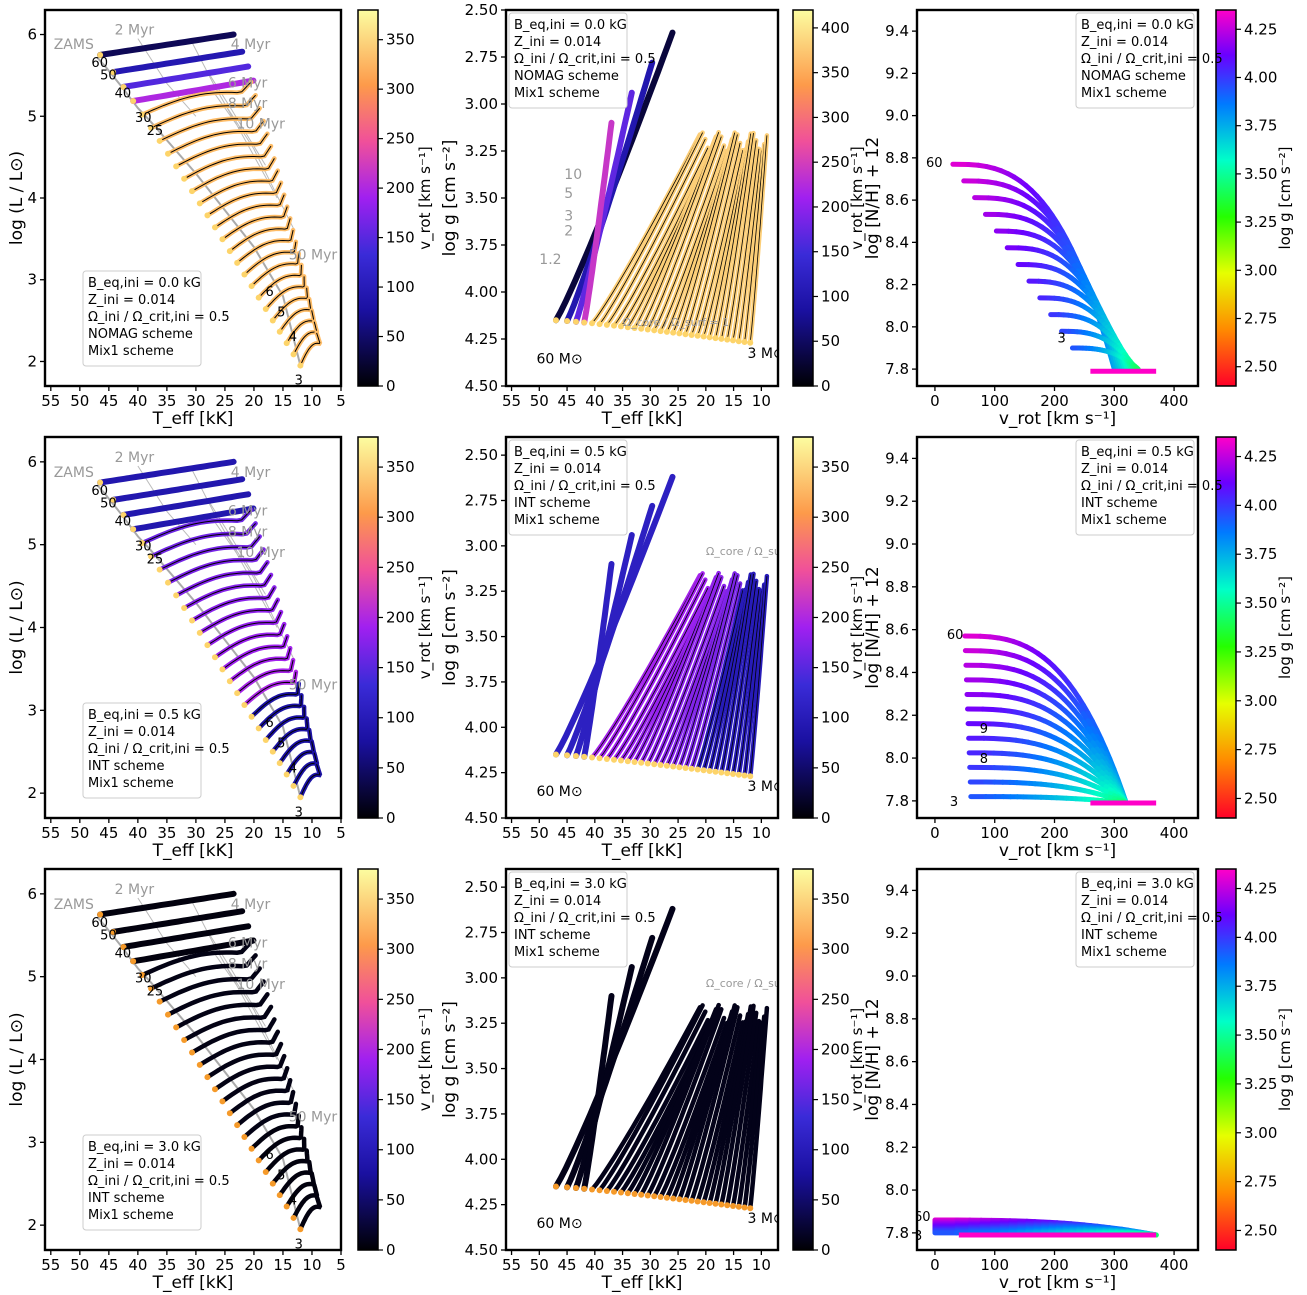 This screenshot has width=1307, height=1295. What do you see at coordinates (195, 401) in the screenshot?
I see `x-tick-label: 30` at bounding box center [195, 401].